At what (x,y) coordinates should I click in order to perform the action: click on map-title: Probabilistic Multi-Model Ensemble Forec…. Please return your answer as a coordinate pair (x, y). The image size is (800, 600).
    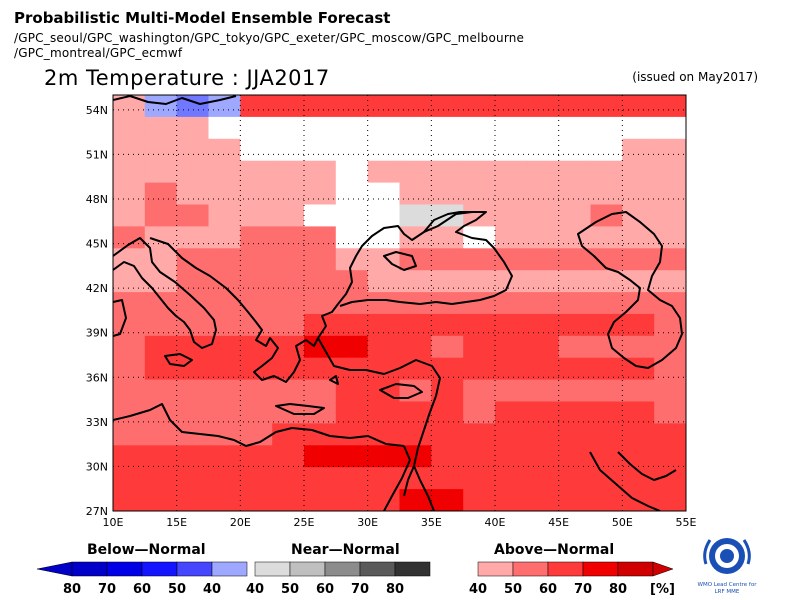
    Looking at the image, I should click on (202, 18).